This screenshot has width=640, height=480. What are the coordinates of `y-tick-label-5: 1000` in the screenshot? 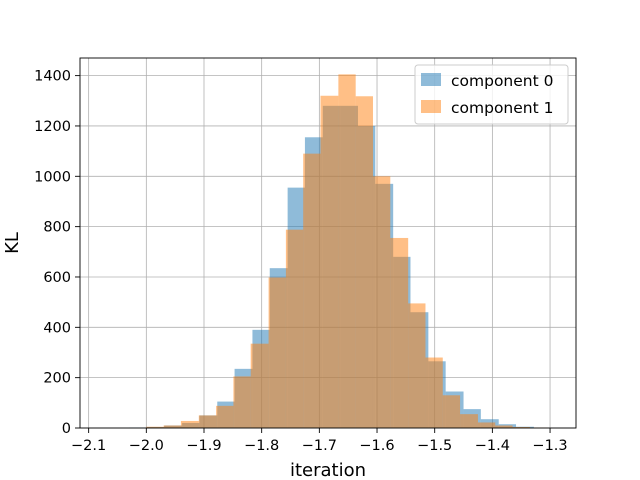 It's located at (52, 177).